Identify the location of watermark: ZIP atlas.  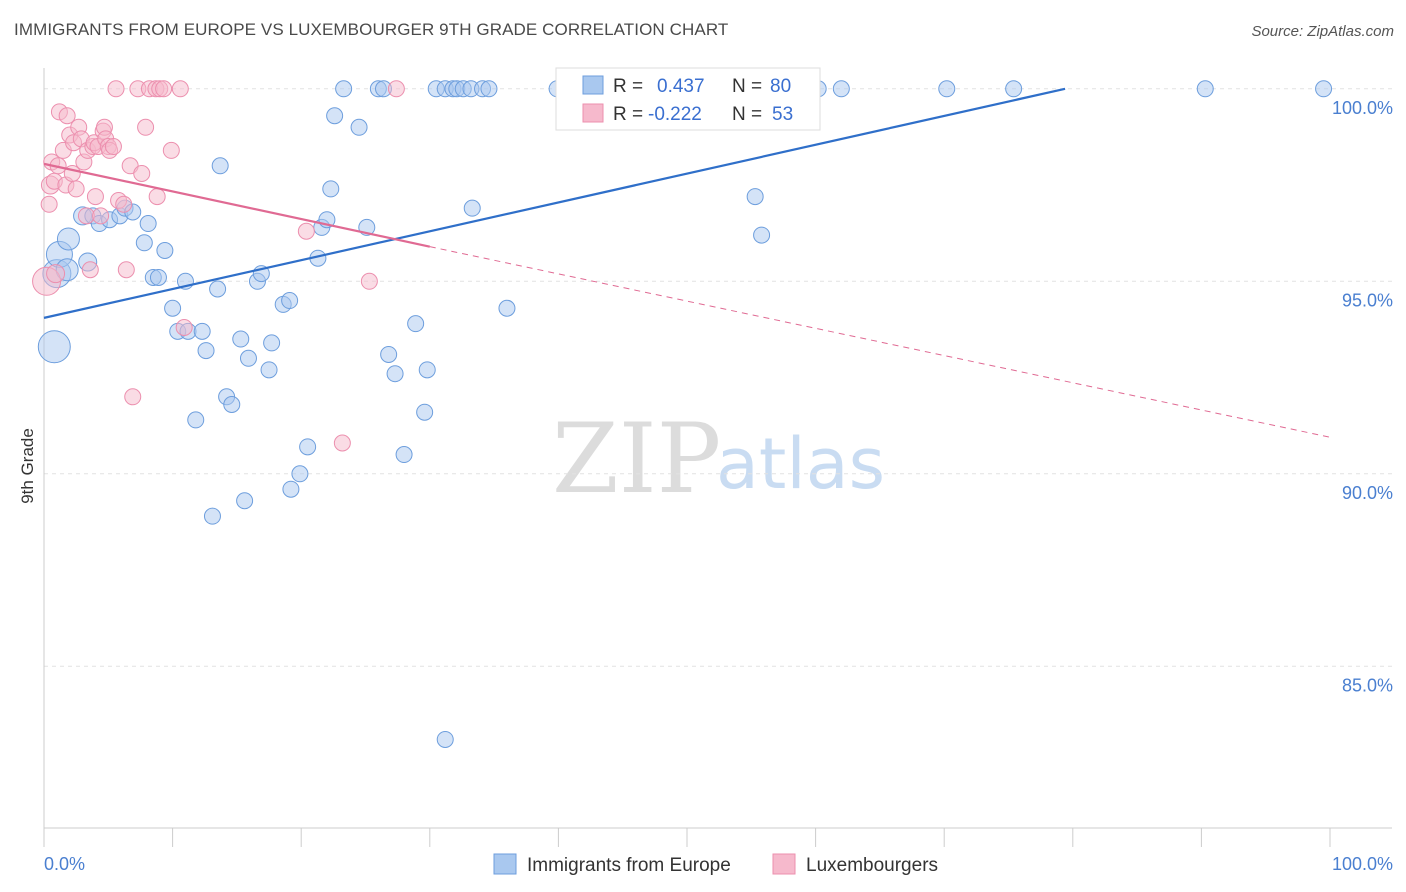
(718, 459).